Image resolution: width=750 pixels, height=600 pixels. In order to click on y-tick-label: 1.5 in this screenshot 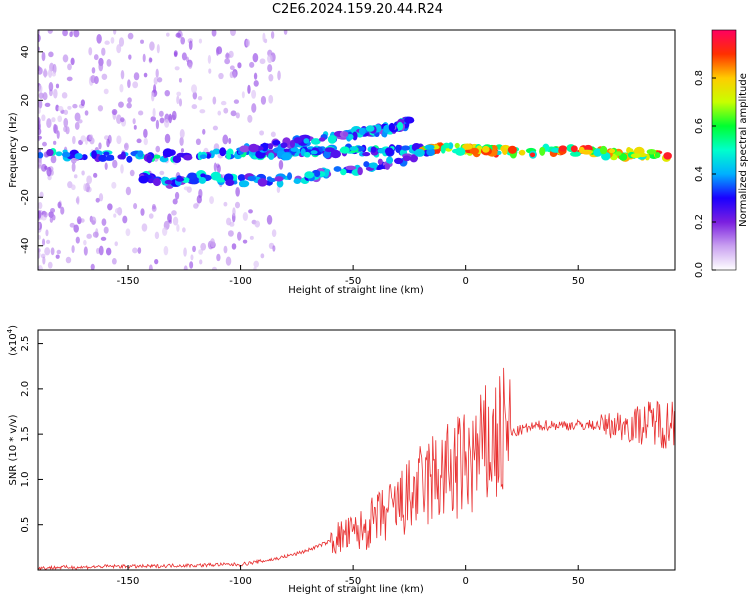, I will do `click(25, 434)`.